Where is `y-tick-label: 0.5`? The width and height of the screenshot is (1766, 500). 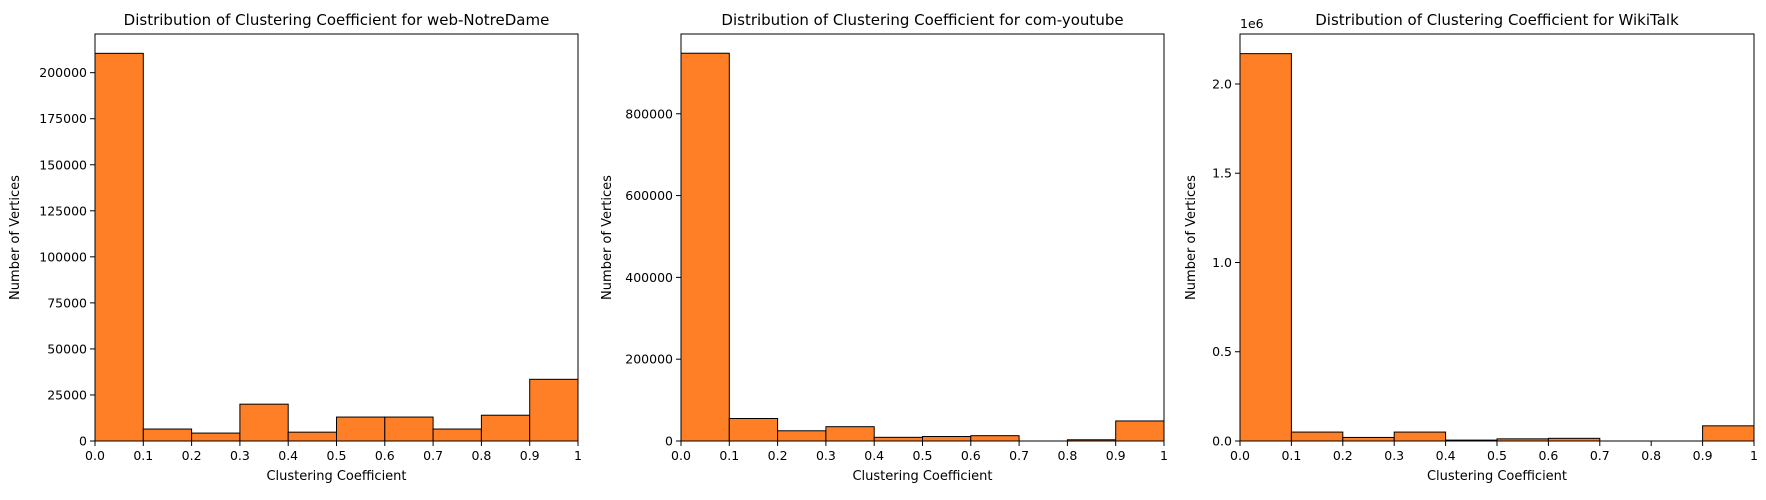 y-tick-label: 0.5 is located at coordinates (1222, 351).